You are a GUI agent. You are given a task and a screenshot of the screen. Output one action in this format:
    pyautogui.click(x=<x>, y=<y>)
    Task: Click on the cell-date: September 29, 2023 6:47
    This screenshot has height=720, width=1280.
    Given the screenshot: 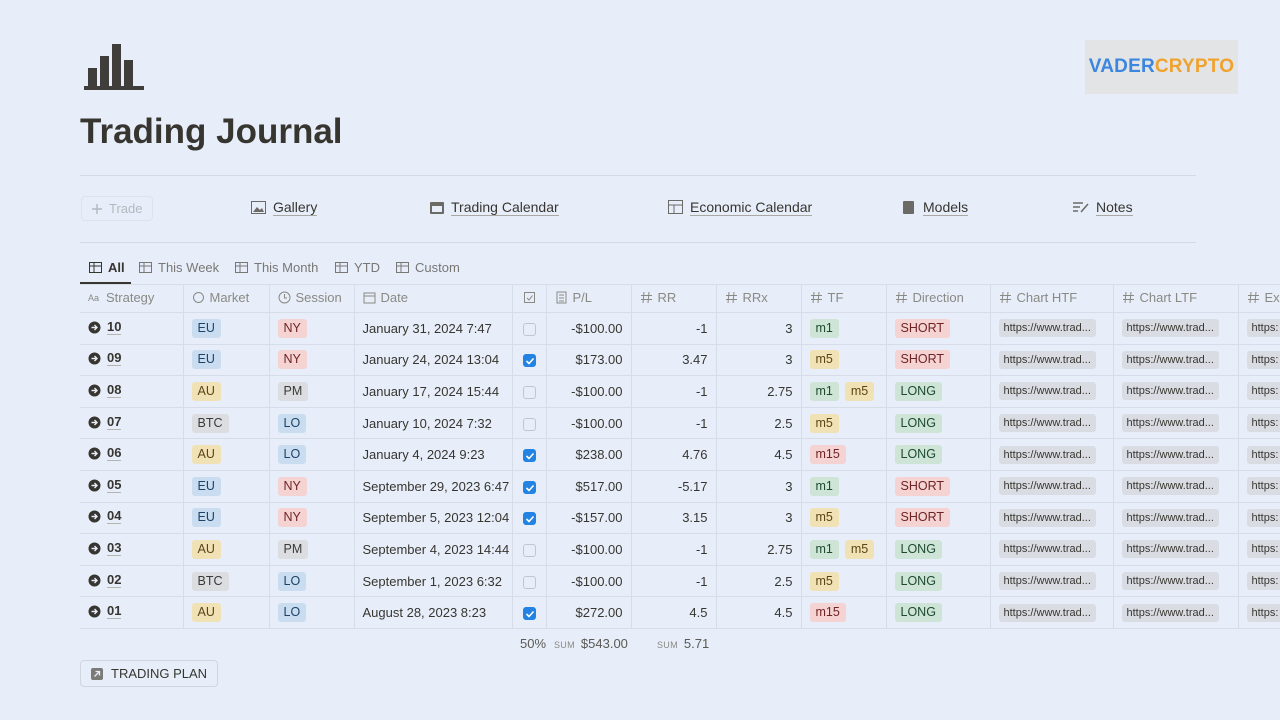 What is the action you would take?
    pyautogui.click(x=432, y=486)
    